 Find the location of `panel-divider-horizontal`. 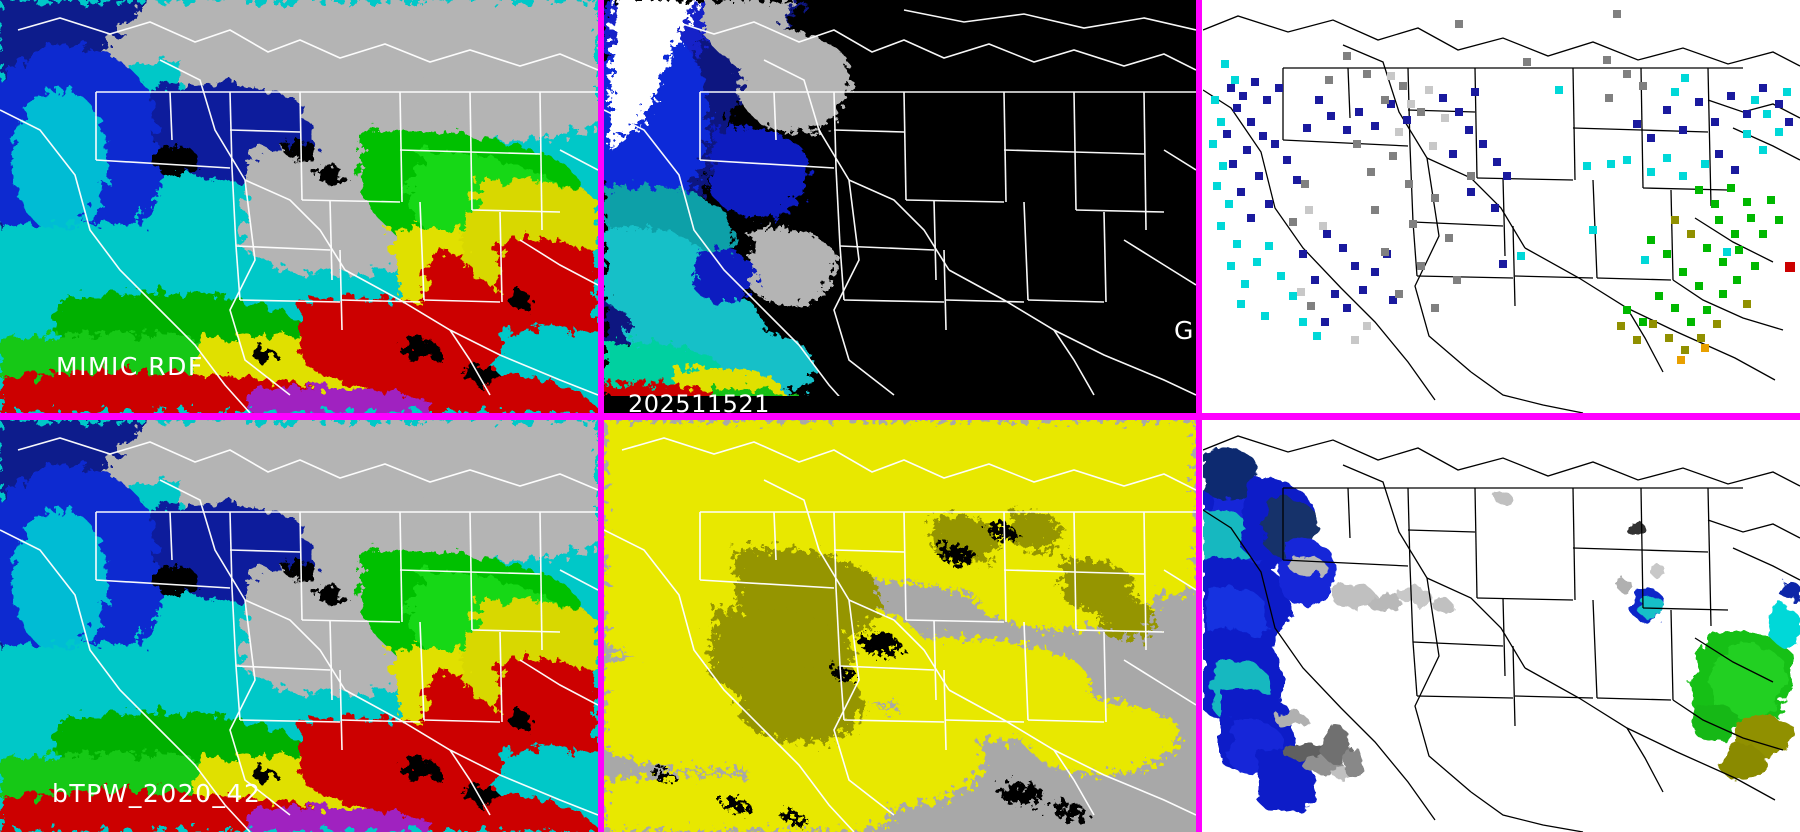

panel-divider-horizontal is located at coordinates (900, 416).